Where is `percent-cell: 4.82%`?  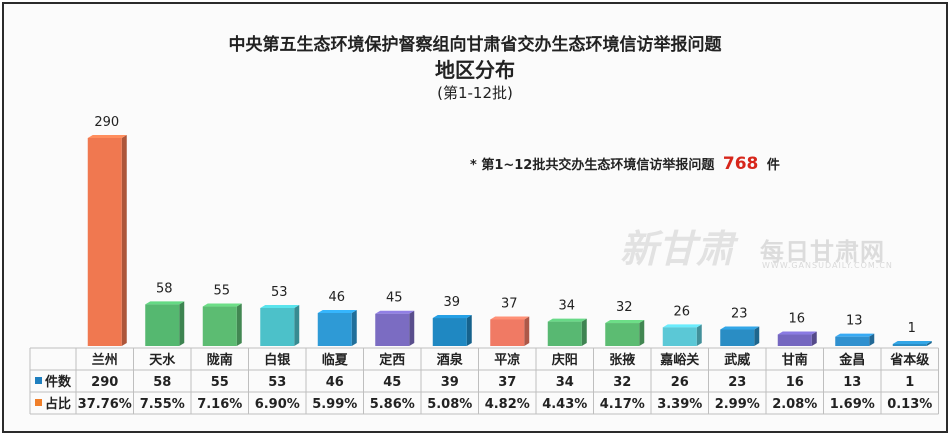 percent-cell: 4.82% is located at coordinates (507, 404).